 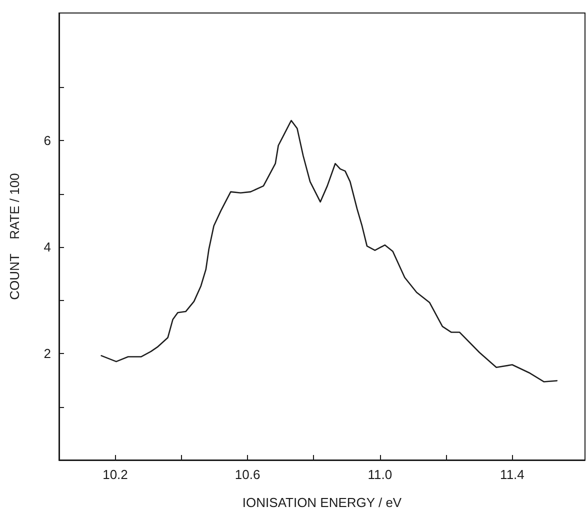 I want to click on x-axis-title: IONISATION ENERGY / eV, so click(x=322, y=502).